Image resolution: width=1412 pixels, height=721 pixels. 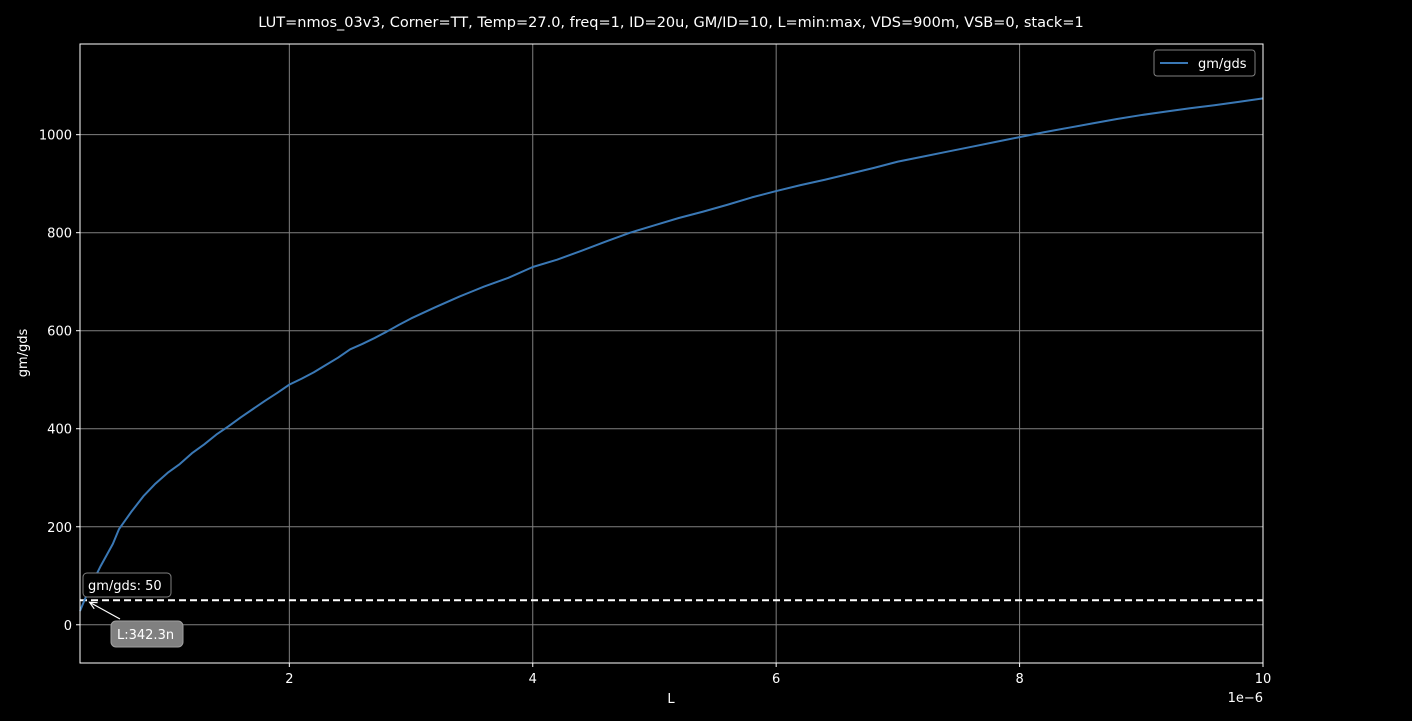 What do you see at coordinates (23, 352) in the screenshot?
I see `y-axis-label: gm/gds` at bounding box center [23, 352].